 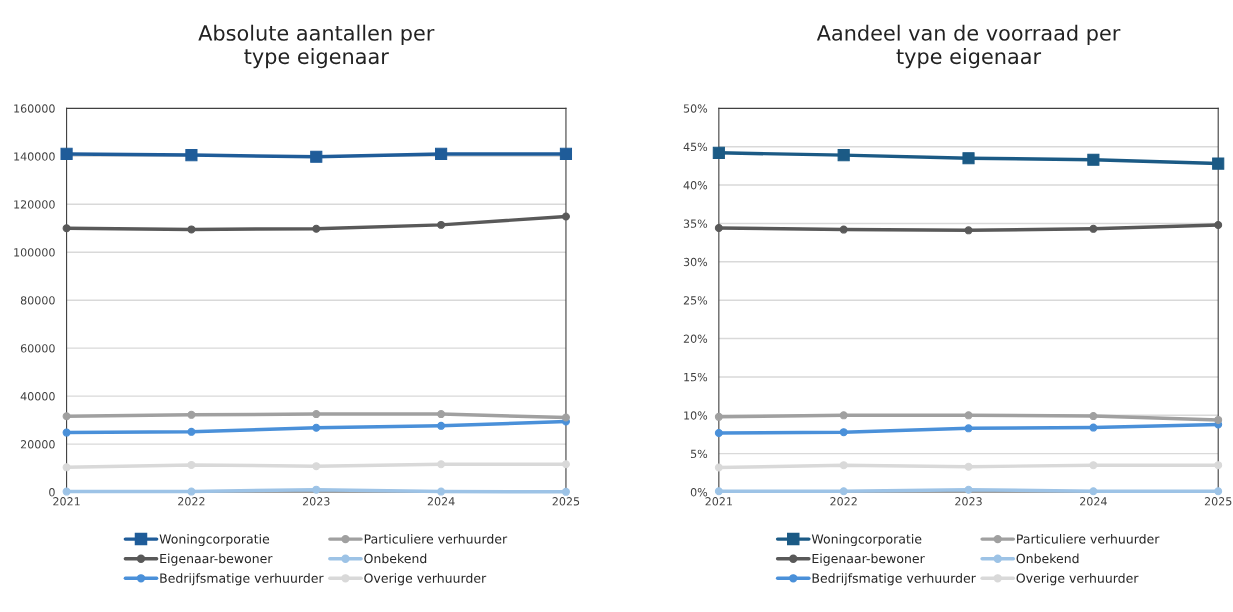 What do you see at coordinates (34, 204) in the screenshot?
I see `y-tick-label: 120000` at bounding box center [34, 204].